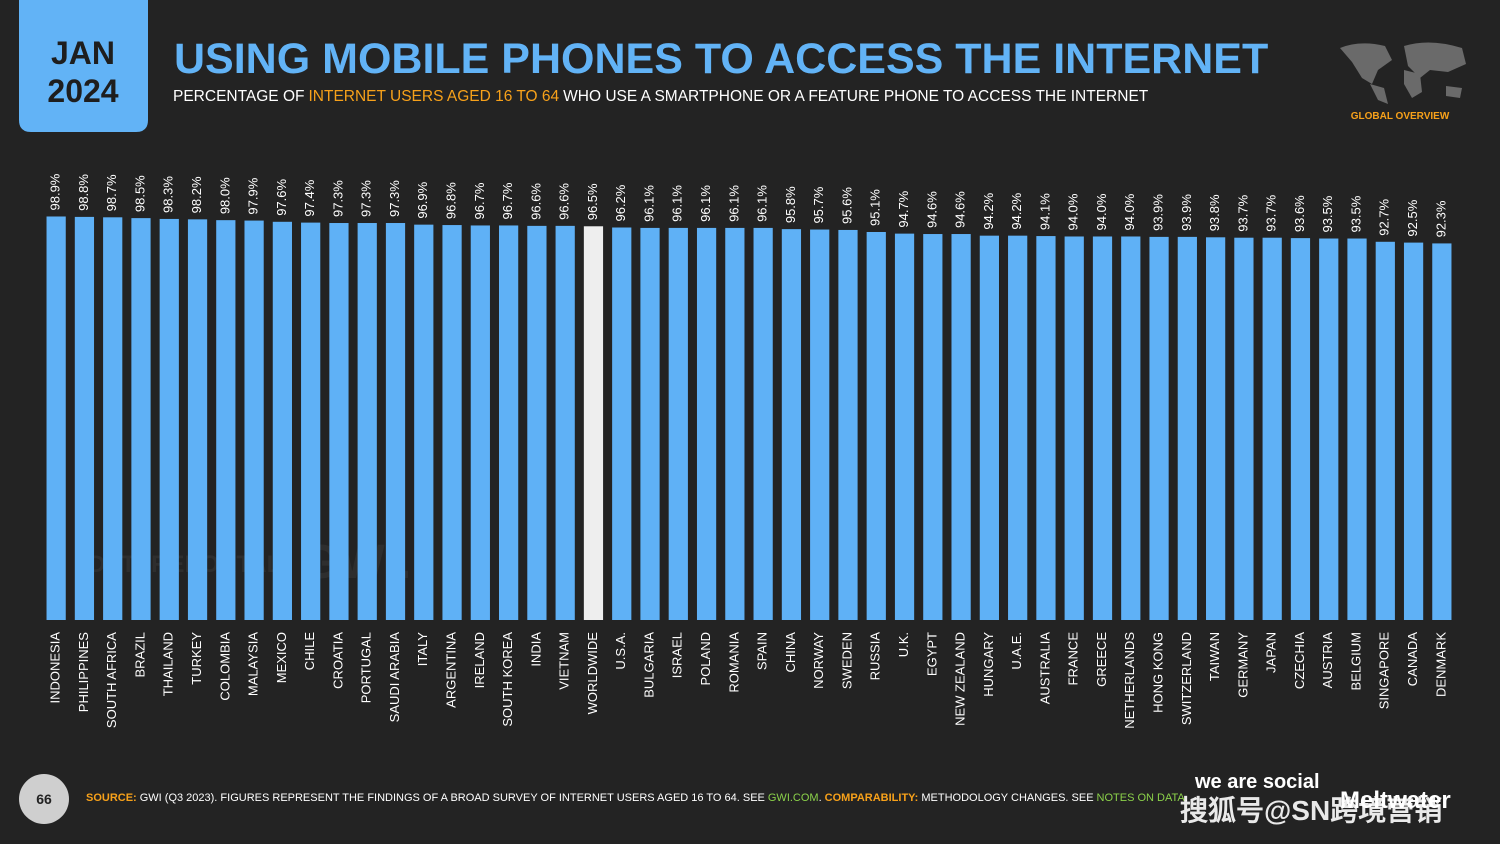 The width and height of the screenshot is (1500, 844). I want to click on watermark: 搜狐号@SN跨境营销, so click(1311, 810).